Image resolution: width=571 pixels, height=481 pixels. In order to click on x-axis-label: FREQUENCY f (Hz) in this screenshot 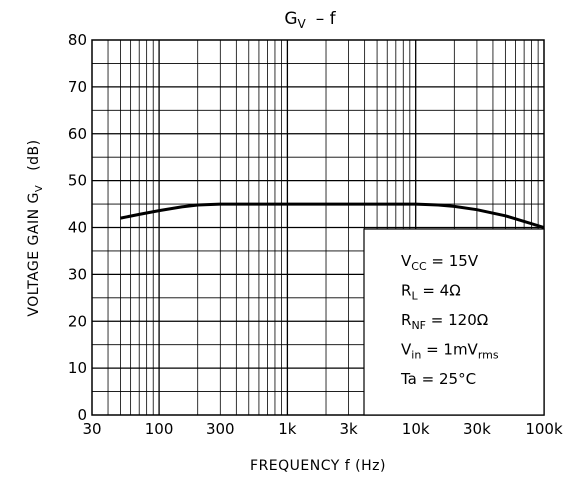, I will do `click(318, 466)`.